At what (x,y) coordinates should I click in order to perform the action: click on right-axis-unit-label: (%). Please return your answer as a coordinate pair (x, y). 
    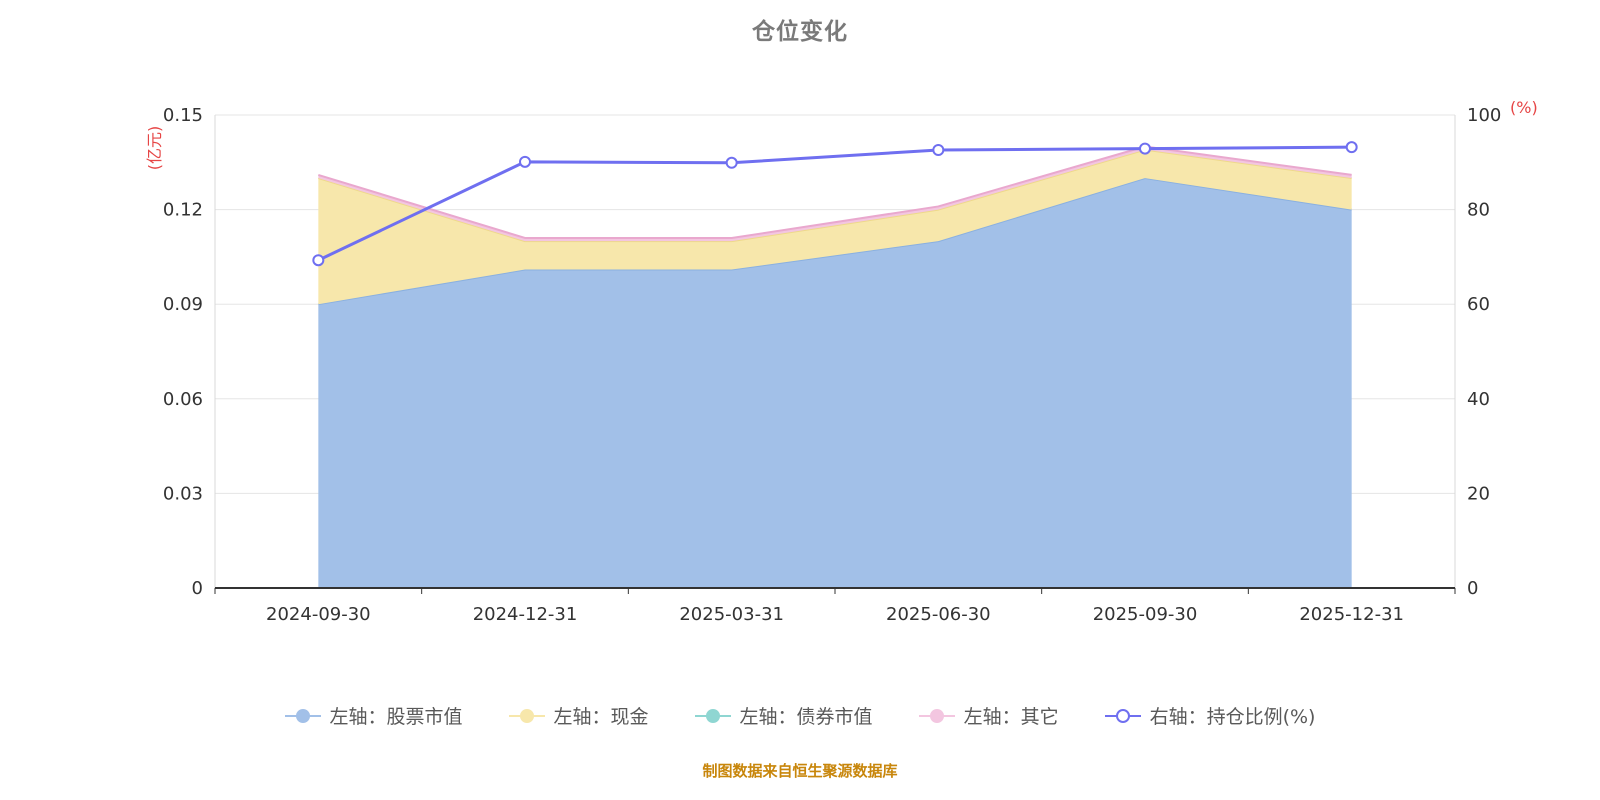
    Looking at the image, I should click on (1524, 107).